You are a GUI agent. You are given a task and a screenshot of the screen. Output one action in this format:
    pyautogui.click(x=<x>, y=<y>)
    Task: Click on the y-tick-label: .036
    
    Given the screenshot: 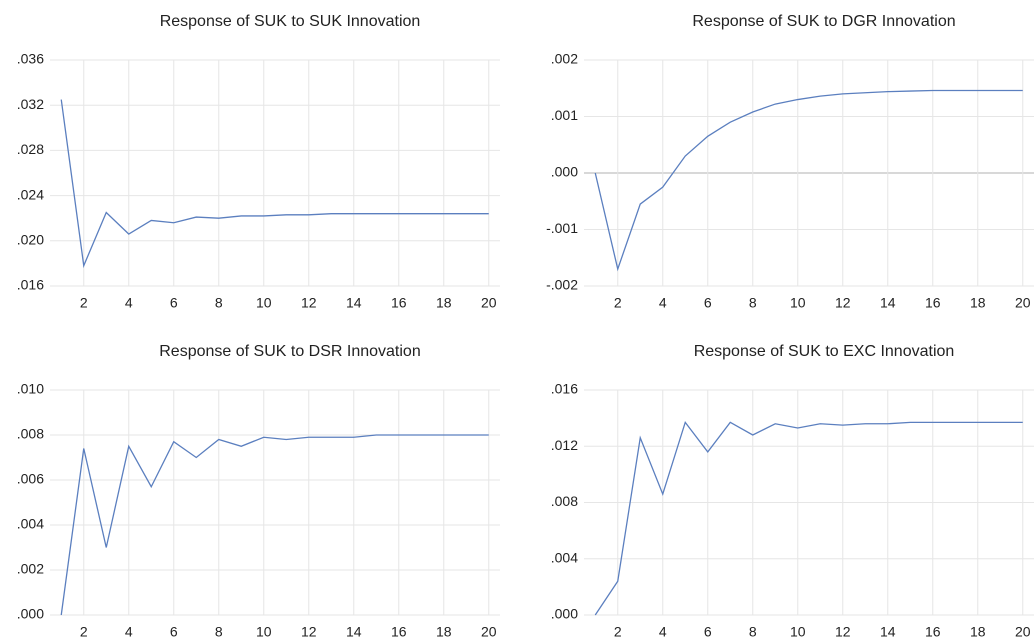 What is the action you would take?
    pyautogui.click(x=30, y=59)
    